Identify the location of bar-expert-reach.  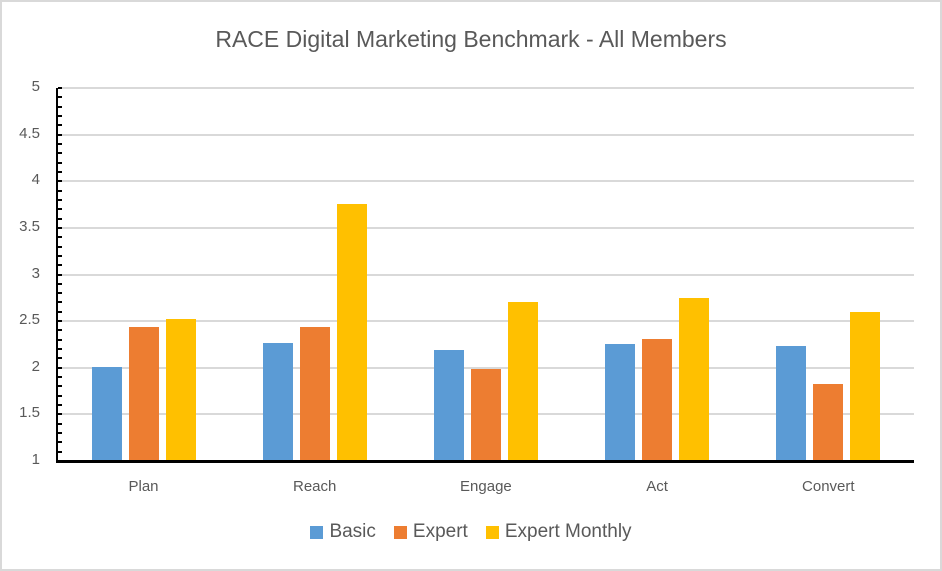
(314, 393).